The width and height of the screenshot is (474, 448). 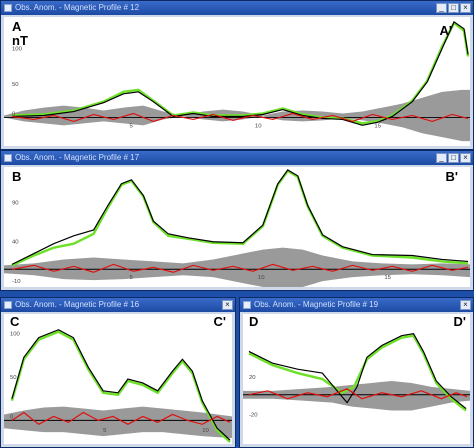 I want to click on y-tick: 40, so click(x=15, y=243).